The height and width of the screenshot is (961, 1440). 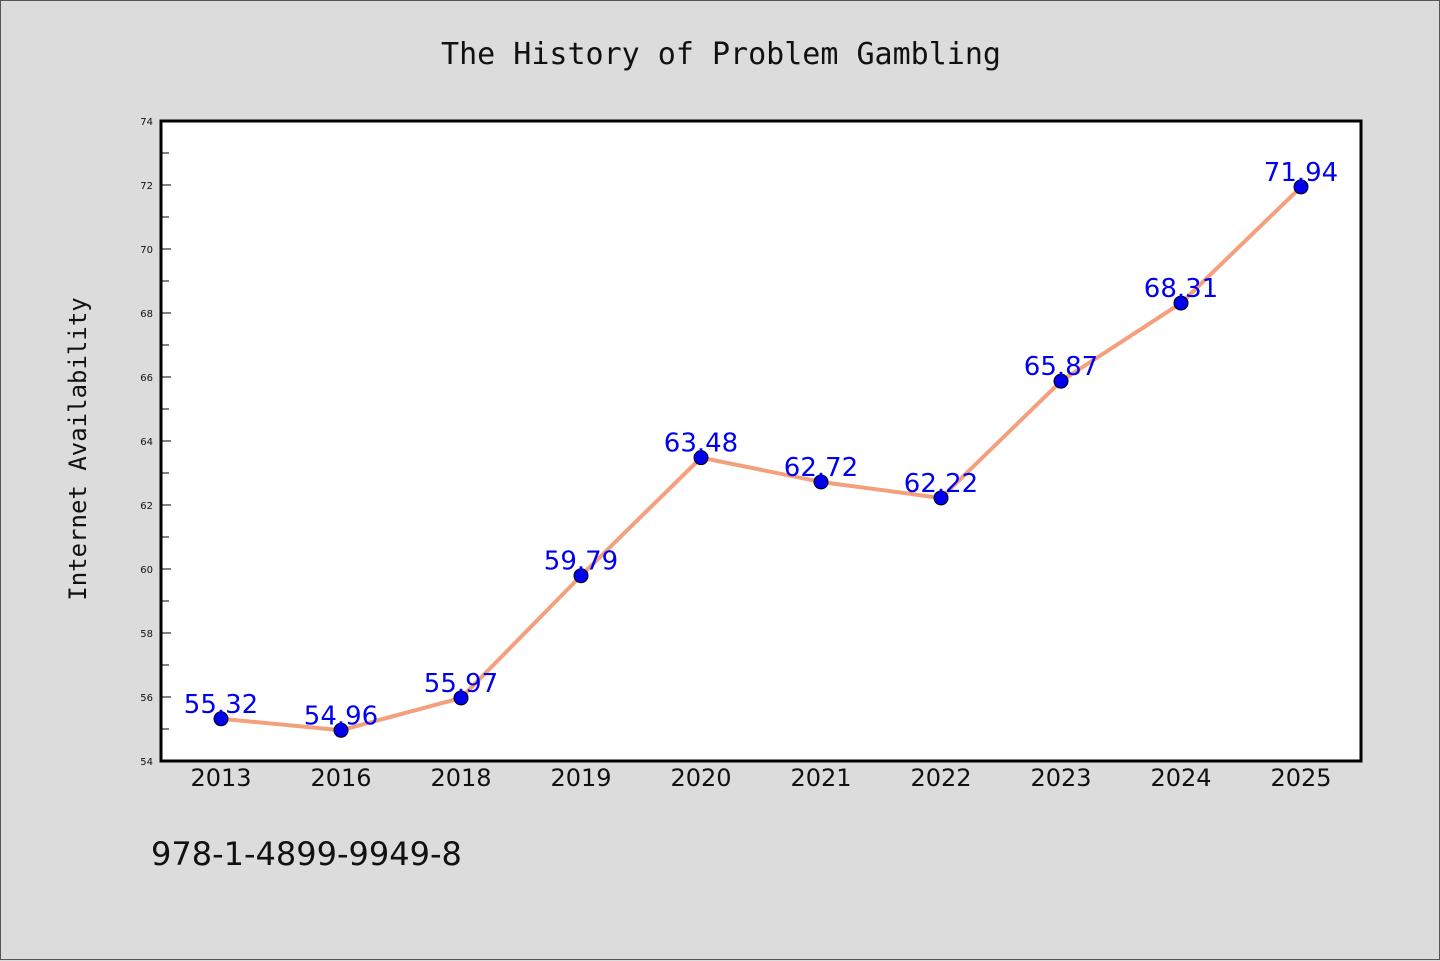 I want to click on x-tick-label: 2019, so click(x=580, y=778).